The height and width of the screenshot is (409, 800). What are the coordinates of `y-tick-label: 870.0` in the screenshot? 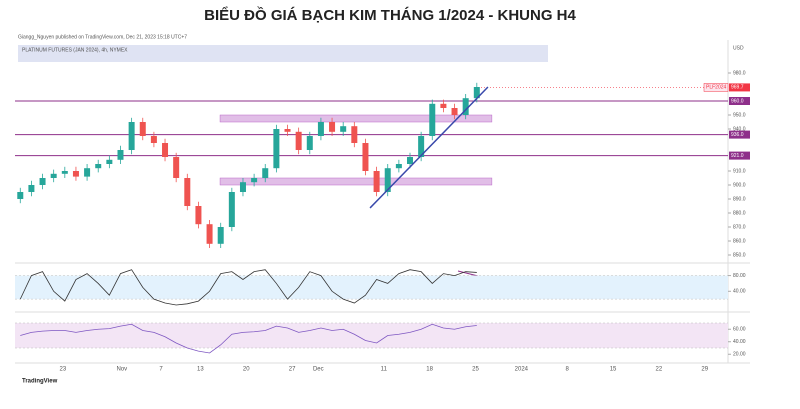 It's located at (739, 227).